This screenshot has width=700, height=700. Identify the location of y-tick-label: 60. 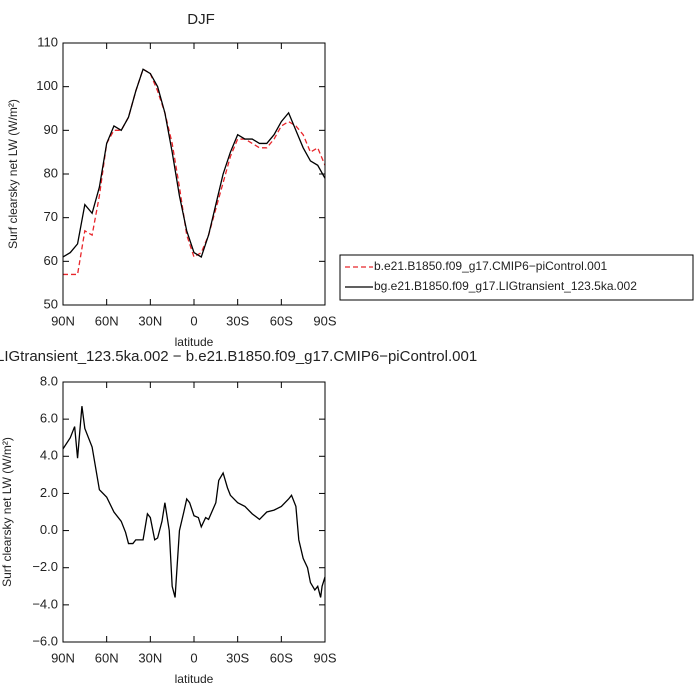
(51, 260).